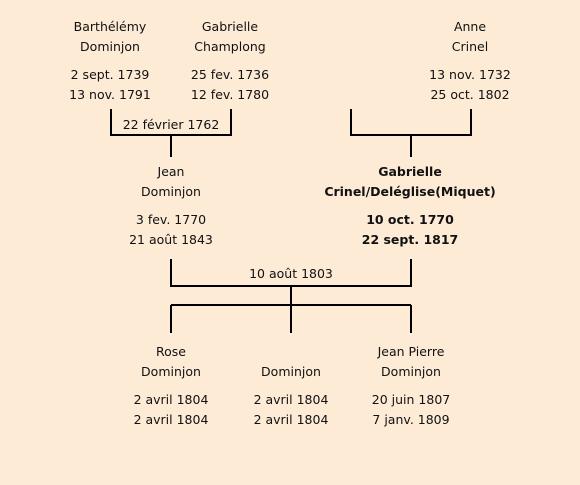 The height and width of the screenshot is (485, 580). I want to click on birth-date: 2 sept. 1739, so click(110, 74).